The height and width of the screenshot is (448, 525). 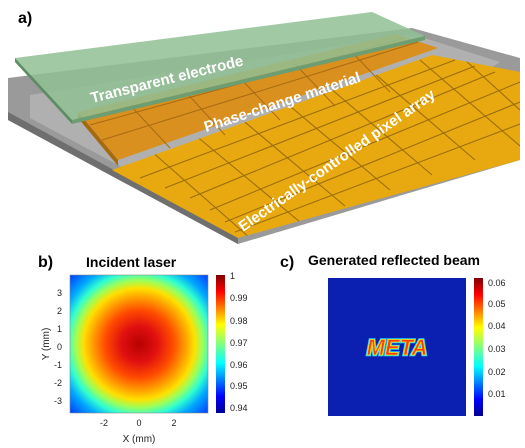 I want to click on meta-pattern: META, so click(x=397, y=347).